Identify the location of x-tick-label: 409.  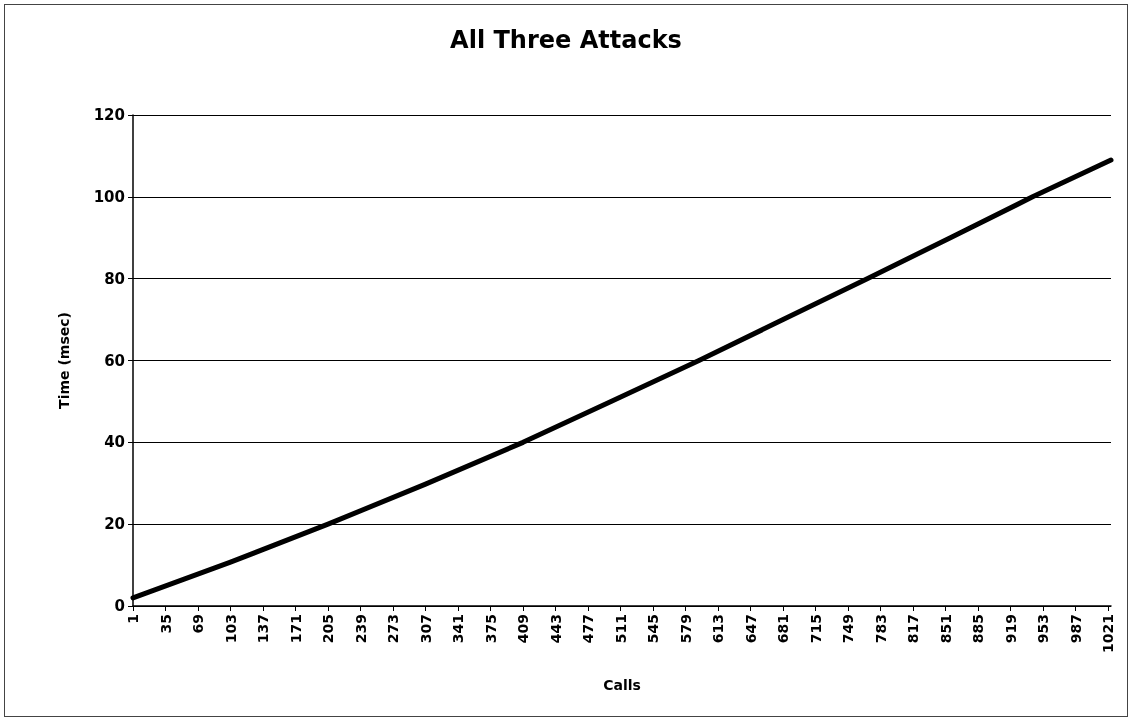
(523, 629).